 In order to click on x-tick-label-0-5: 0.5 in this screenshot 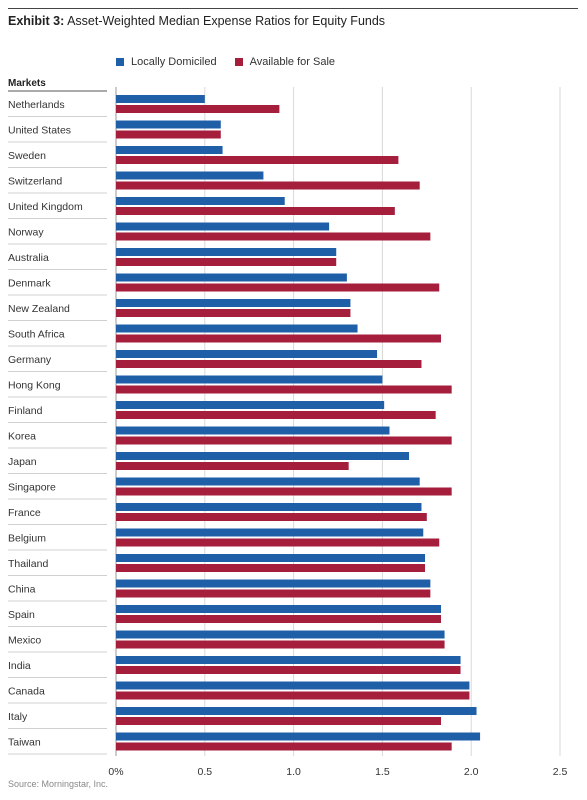, I will do `click(204, 772)`.